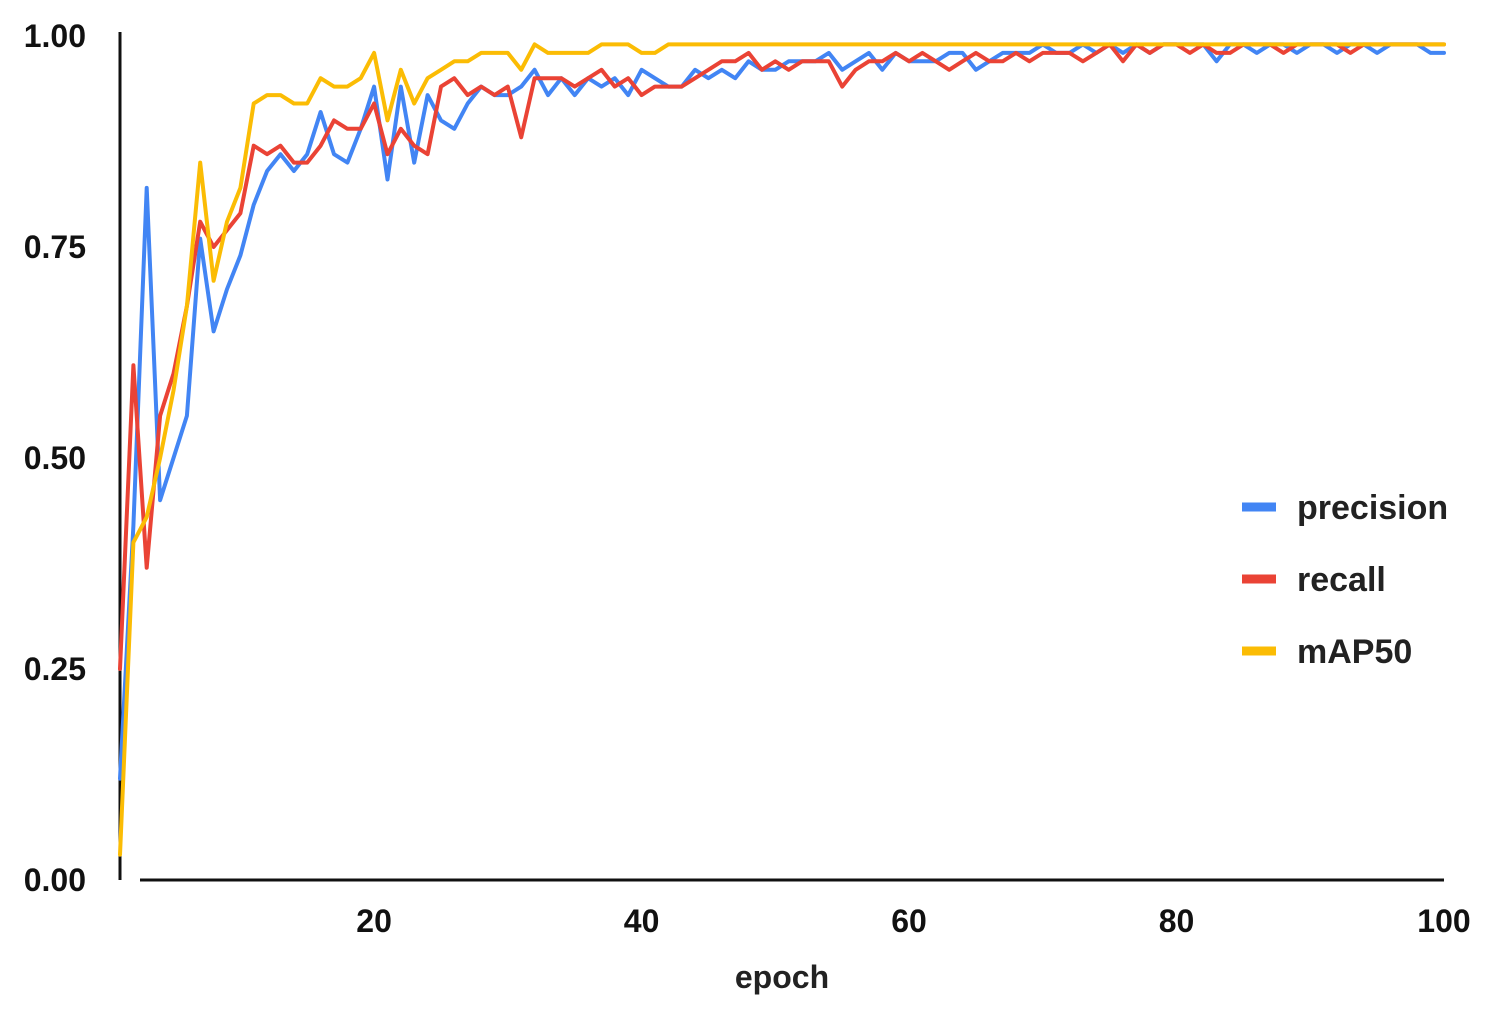  I want to click on y-tick-label: 1.00, so click(55, 36).